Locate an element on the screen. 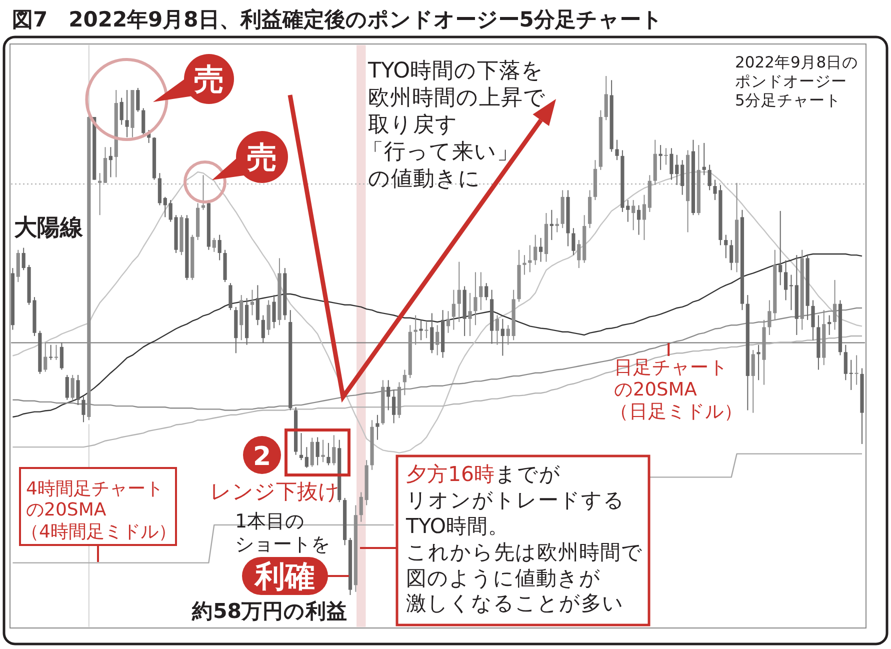 This screenshot has height=649, width=891. annotation: 夕方16時 is located at coordinates (451, 474).